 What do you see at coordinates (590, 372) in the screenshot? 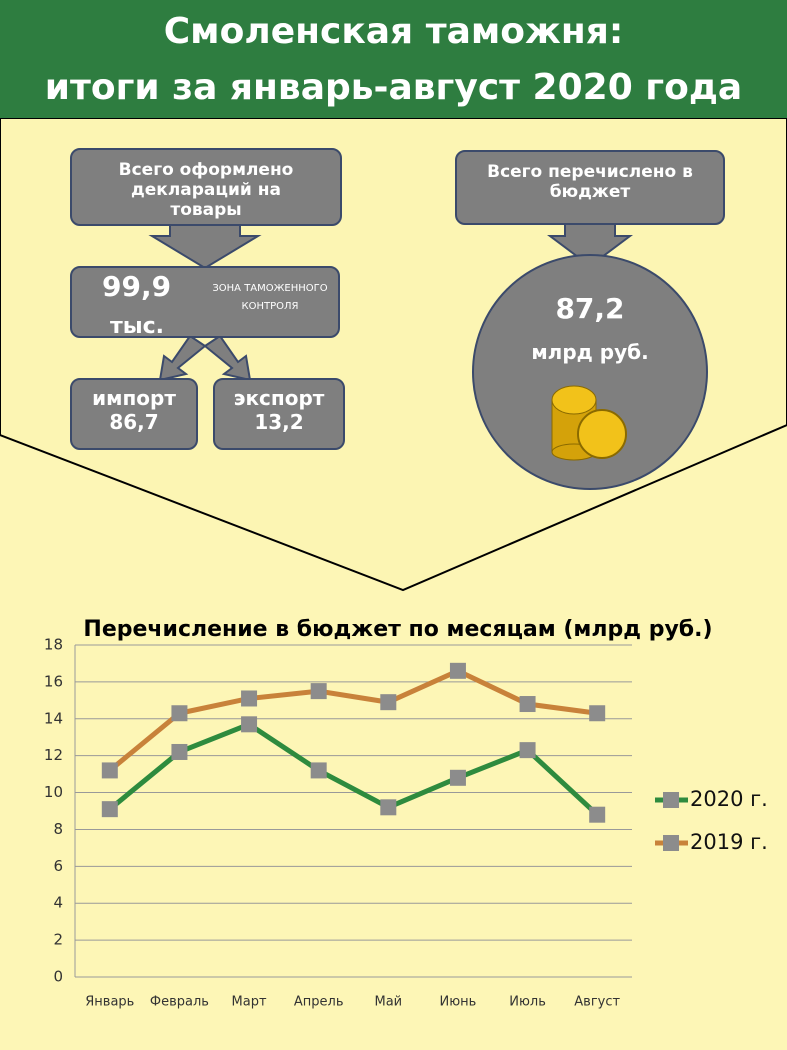
I see `budget-circle` at bounding box center [590, 372].